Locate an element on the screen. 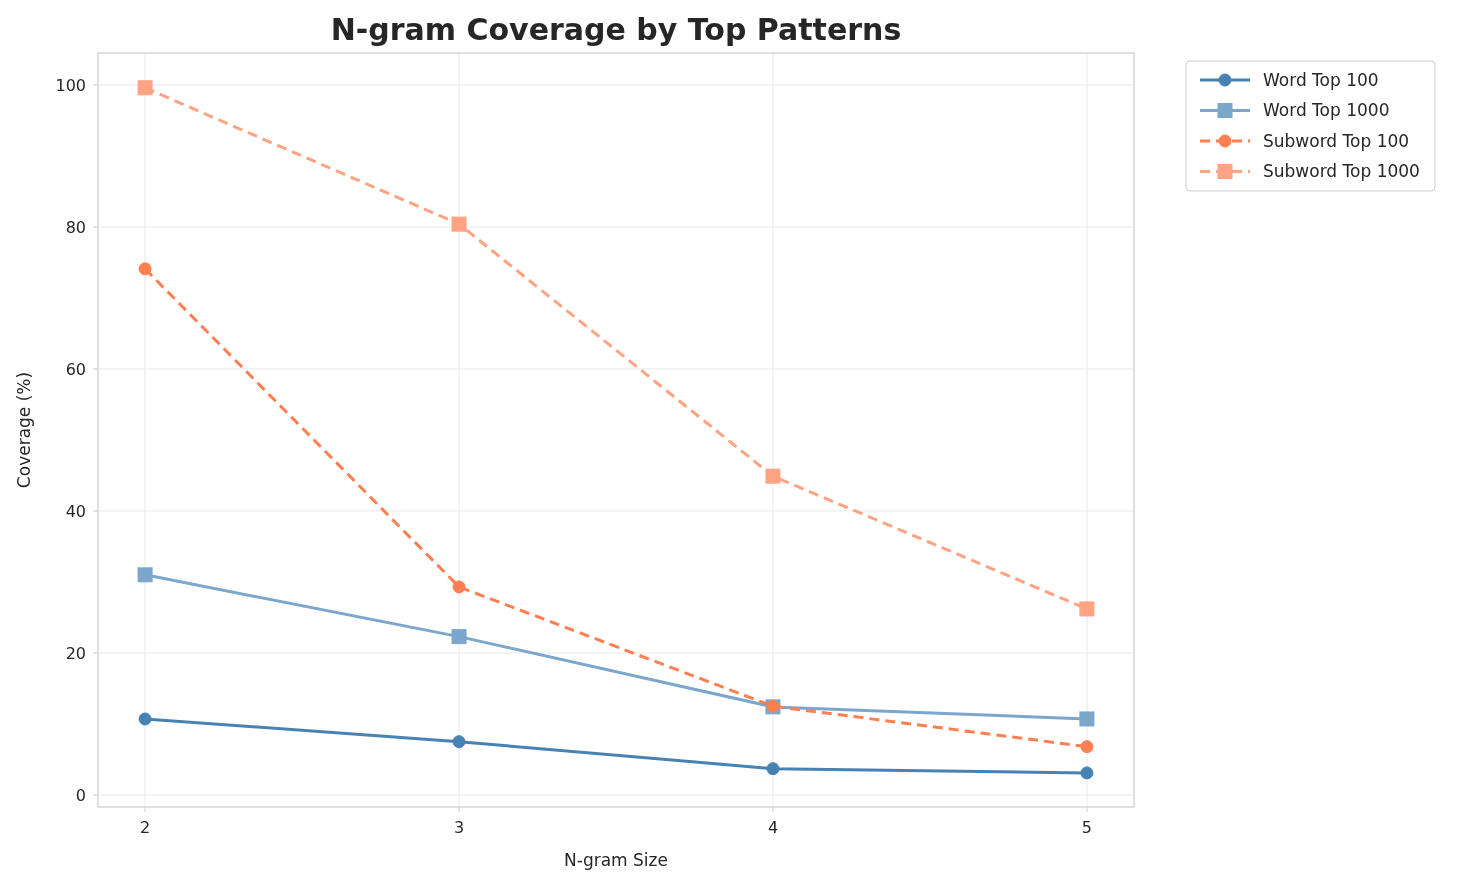 The image size is (1478, 885). chart-title: N-gram Coverage by Top Patterns is located at coordinates (616, 29).